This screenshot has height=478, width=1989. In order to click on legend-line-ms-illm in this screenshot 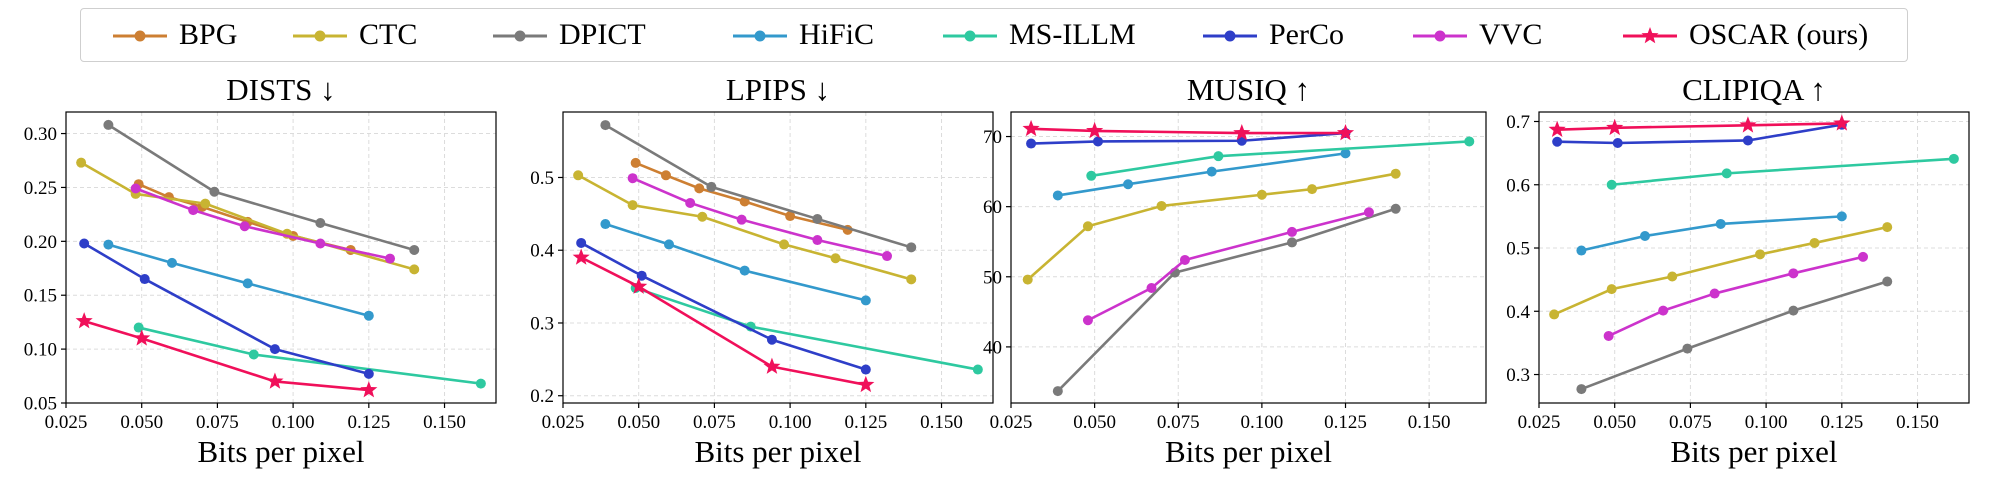, I will do `click(970, 36)`.